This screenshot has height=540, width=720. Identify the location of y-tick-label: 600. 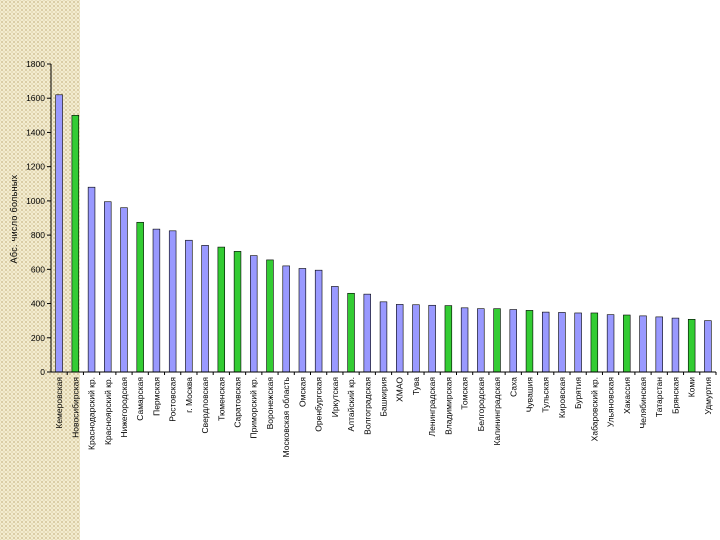
(38, 269).